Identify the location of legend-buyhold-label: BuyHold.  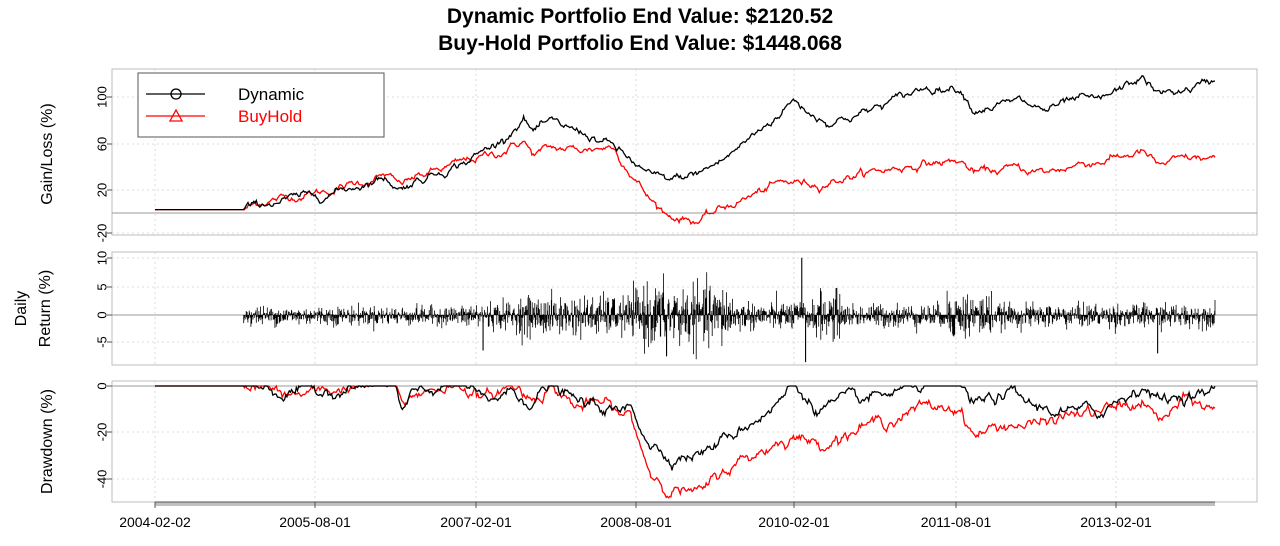
(270, 116).